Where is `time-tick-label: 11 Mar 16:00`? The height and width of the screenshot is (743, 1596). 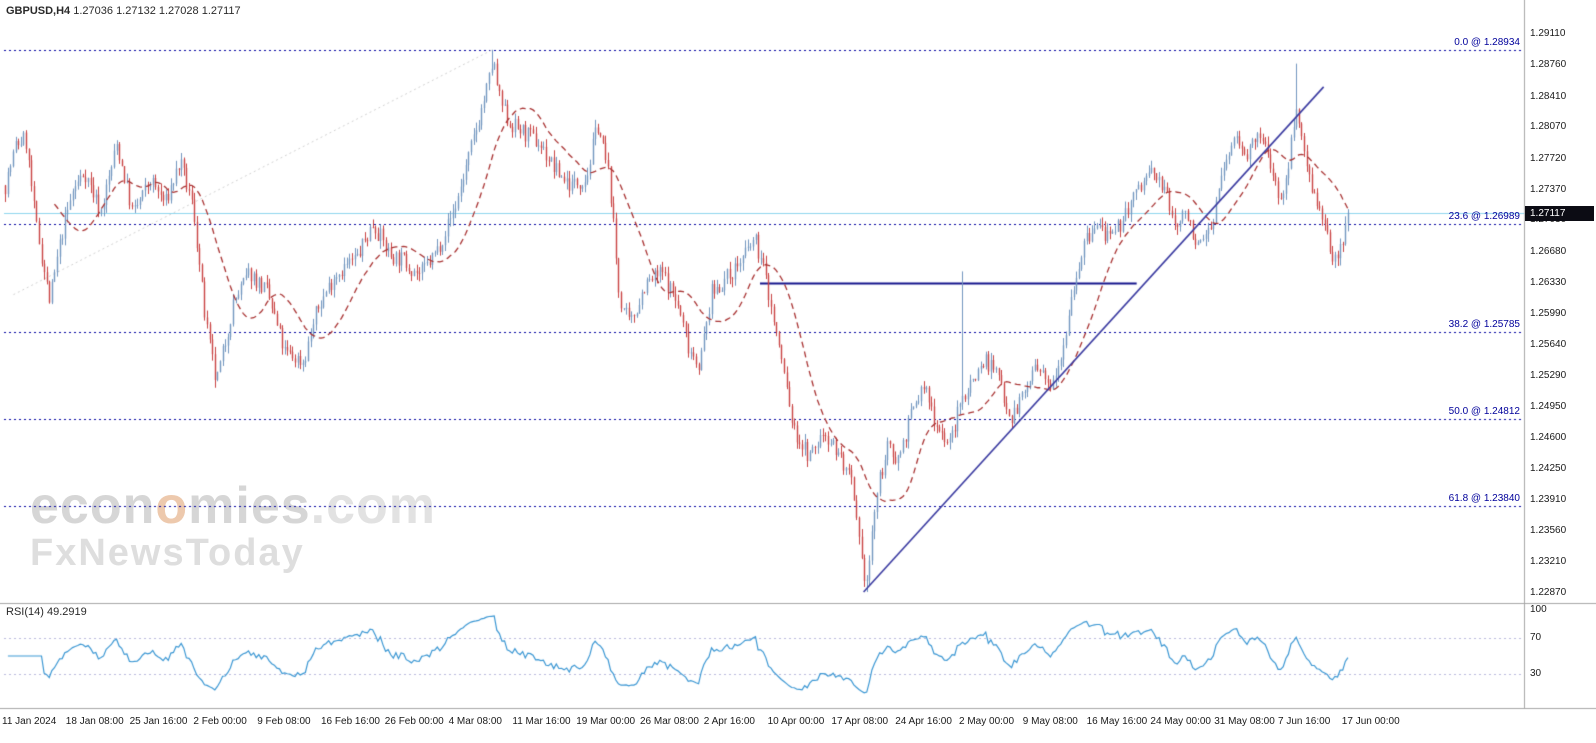 time-tick-label: 11 Mar 16:00 is located at coordinates (541, 721).